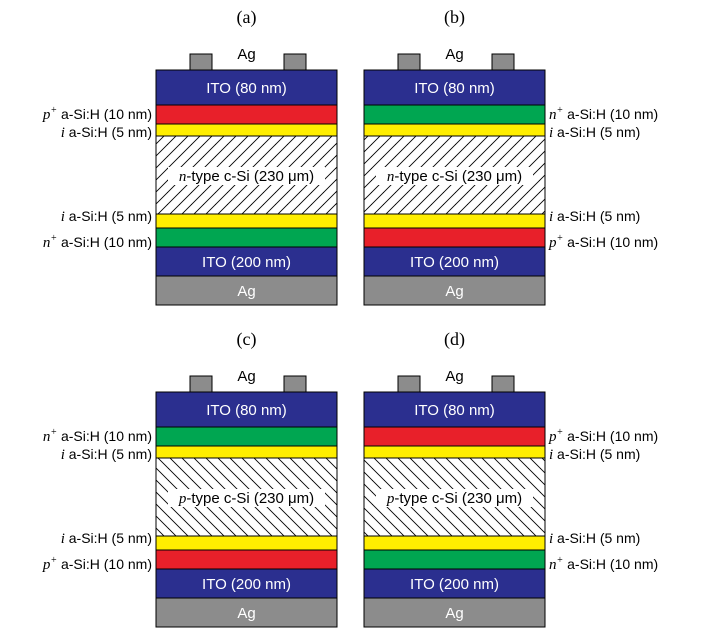  I want to click on panel-label: (c), so click(247, 339).